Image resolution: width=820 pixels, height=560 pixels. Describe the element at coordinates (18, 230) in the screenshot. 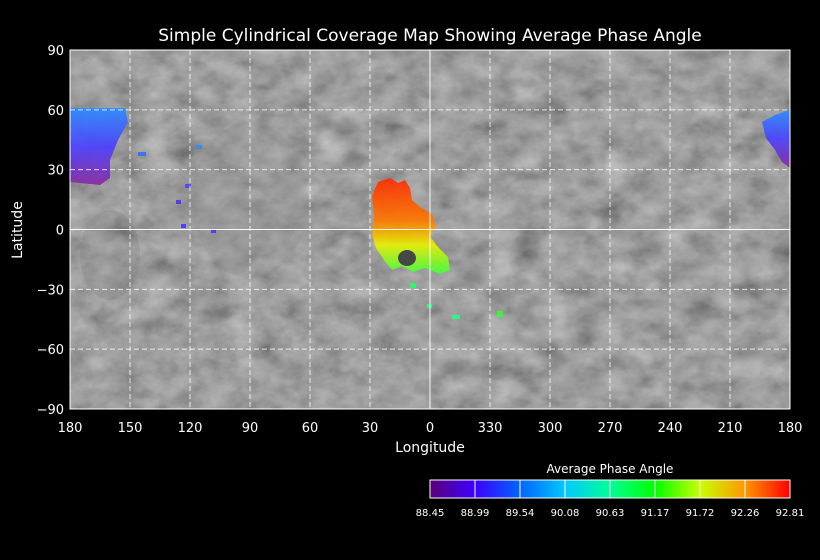

I see `y-axis-label: Latitude` at that location.